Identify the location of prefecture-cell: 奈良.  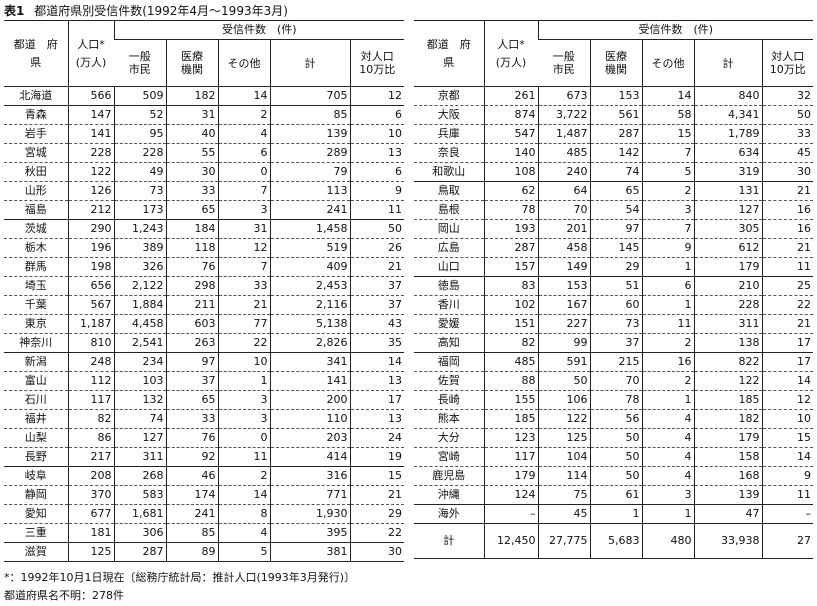
(449, 153).